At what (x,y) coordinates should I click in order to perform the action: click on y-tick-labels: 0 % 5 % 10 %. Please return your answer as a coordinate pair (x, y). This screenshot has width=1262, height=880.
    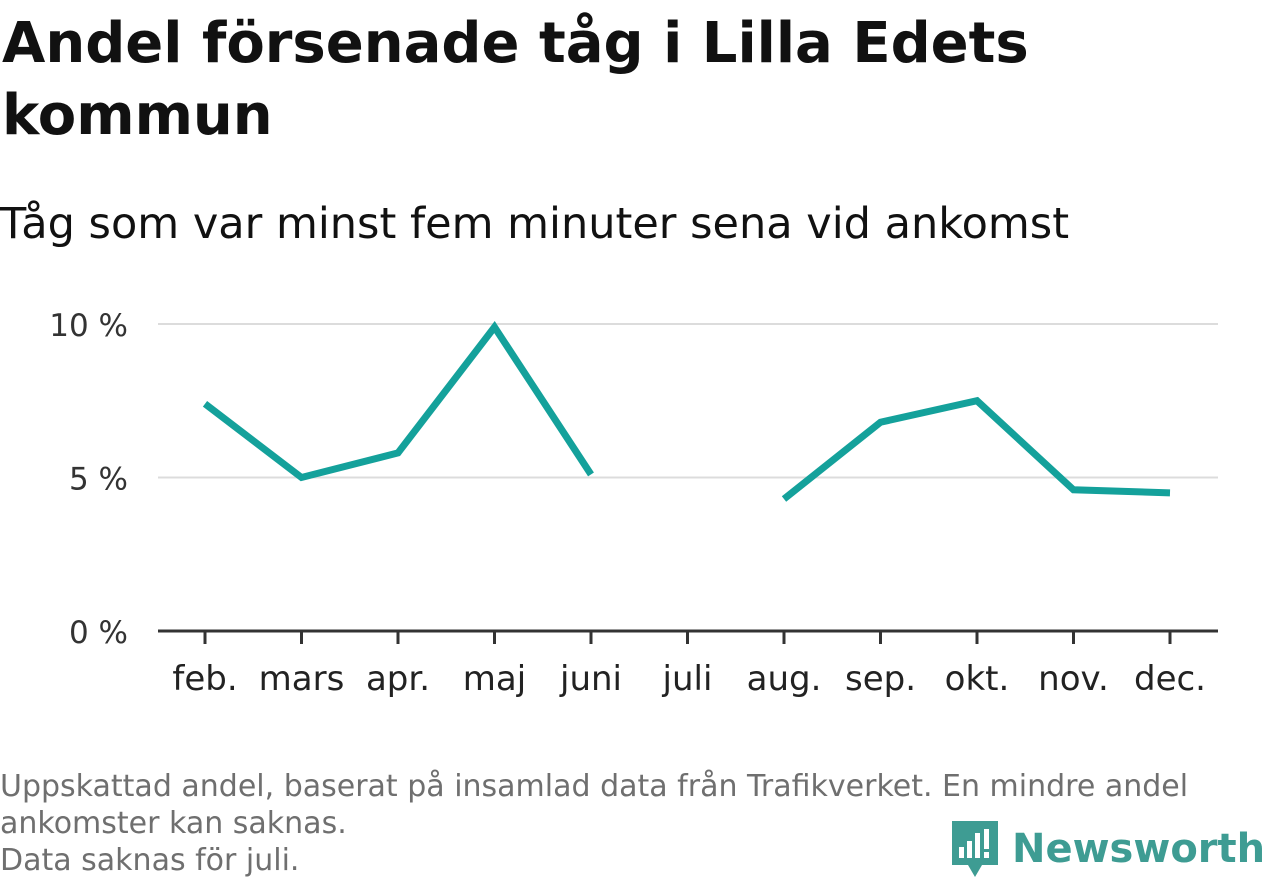
    Looking at the image, I should click on (88, 479).